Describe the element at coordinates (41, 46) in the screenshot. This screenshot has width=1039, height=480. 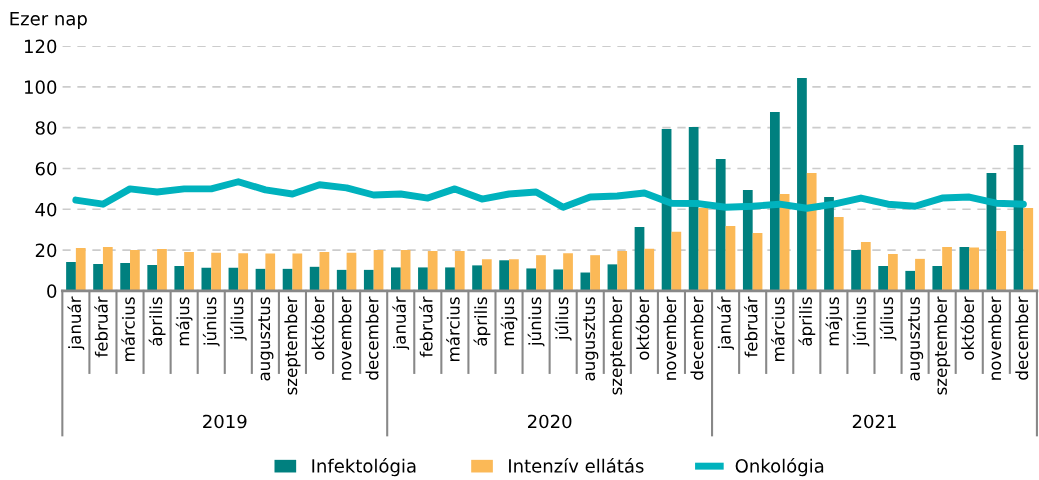
I see `y-tick-label: 120` at that location.